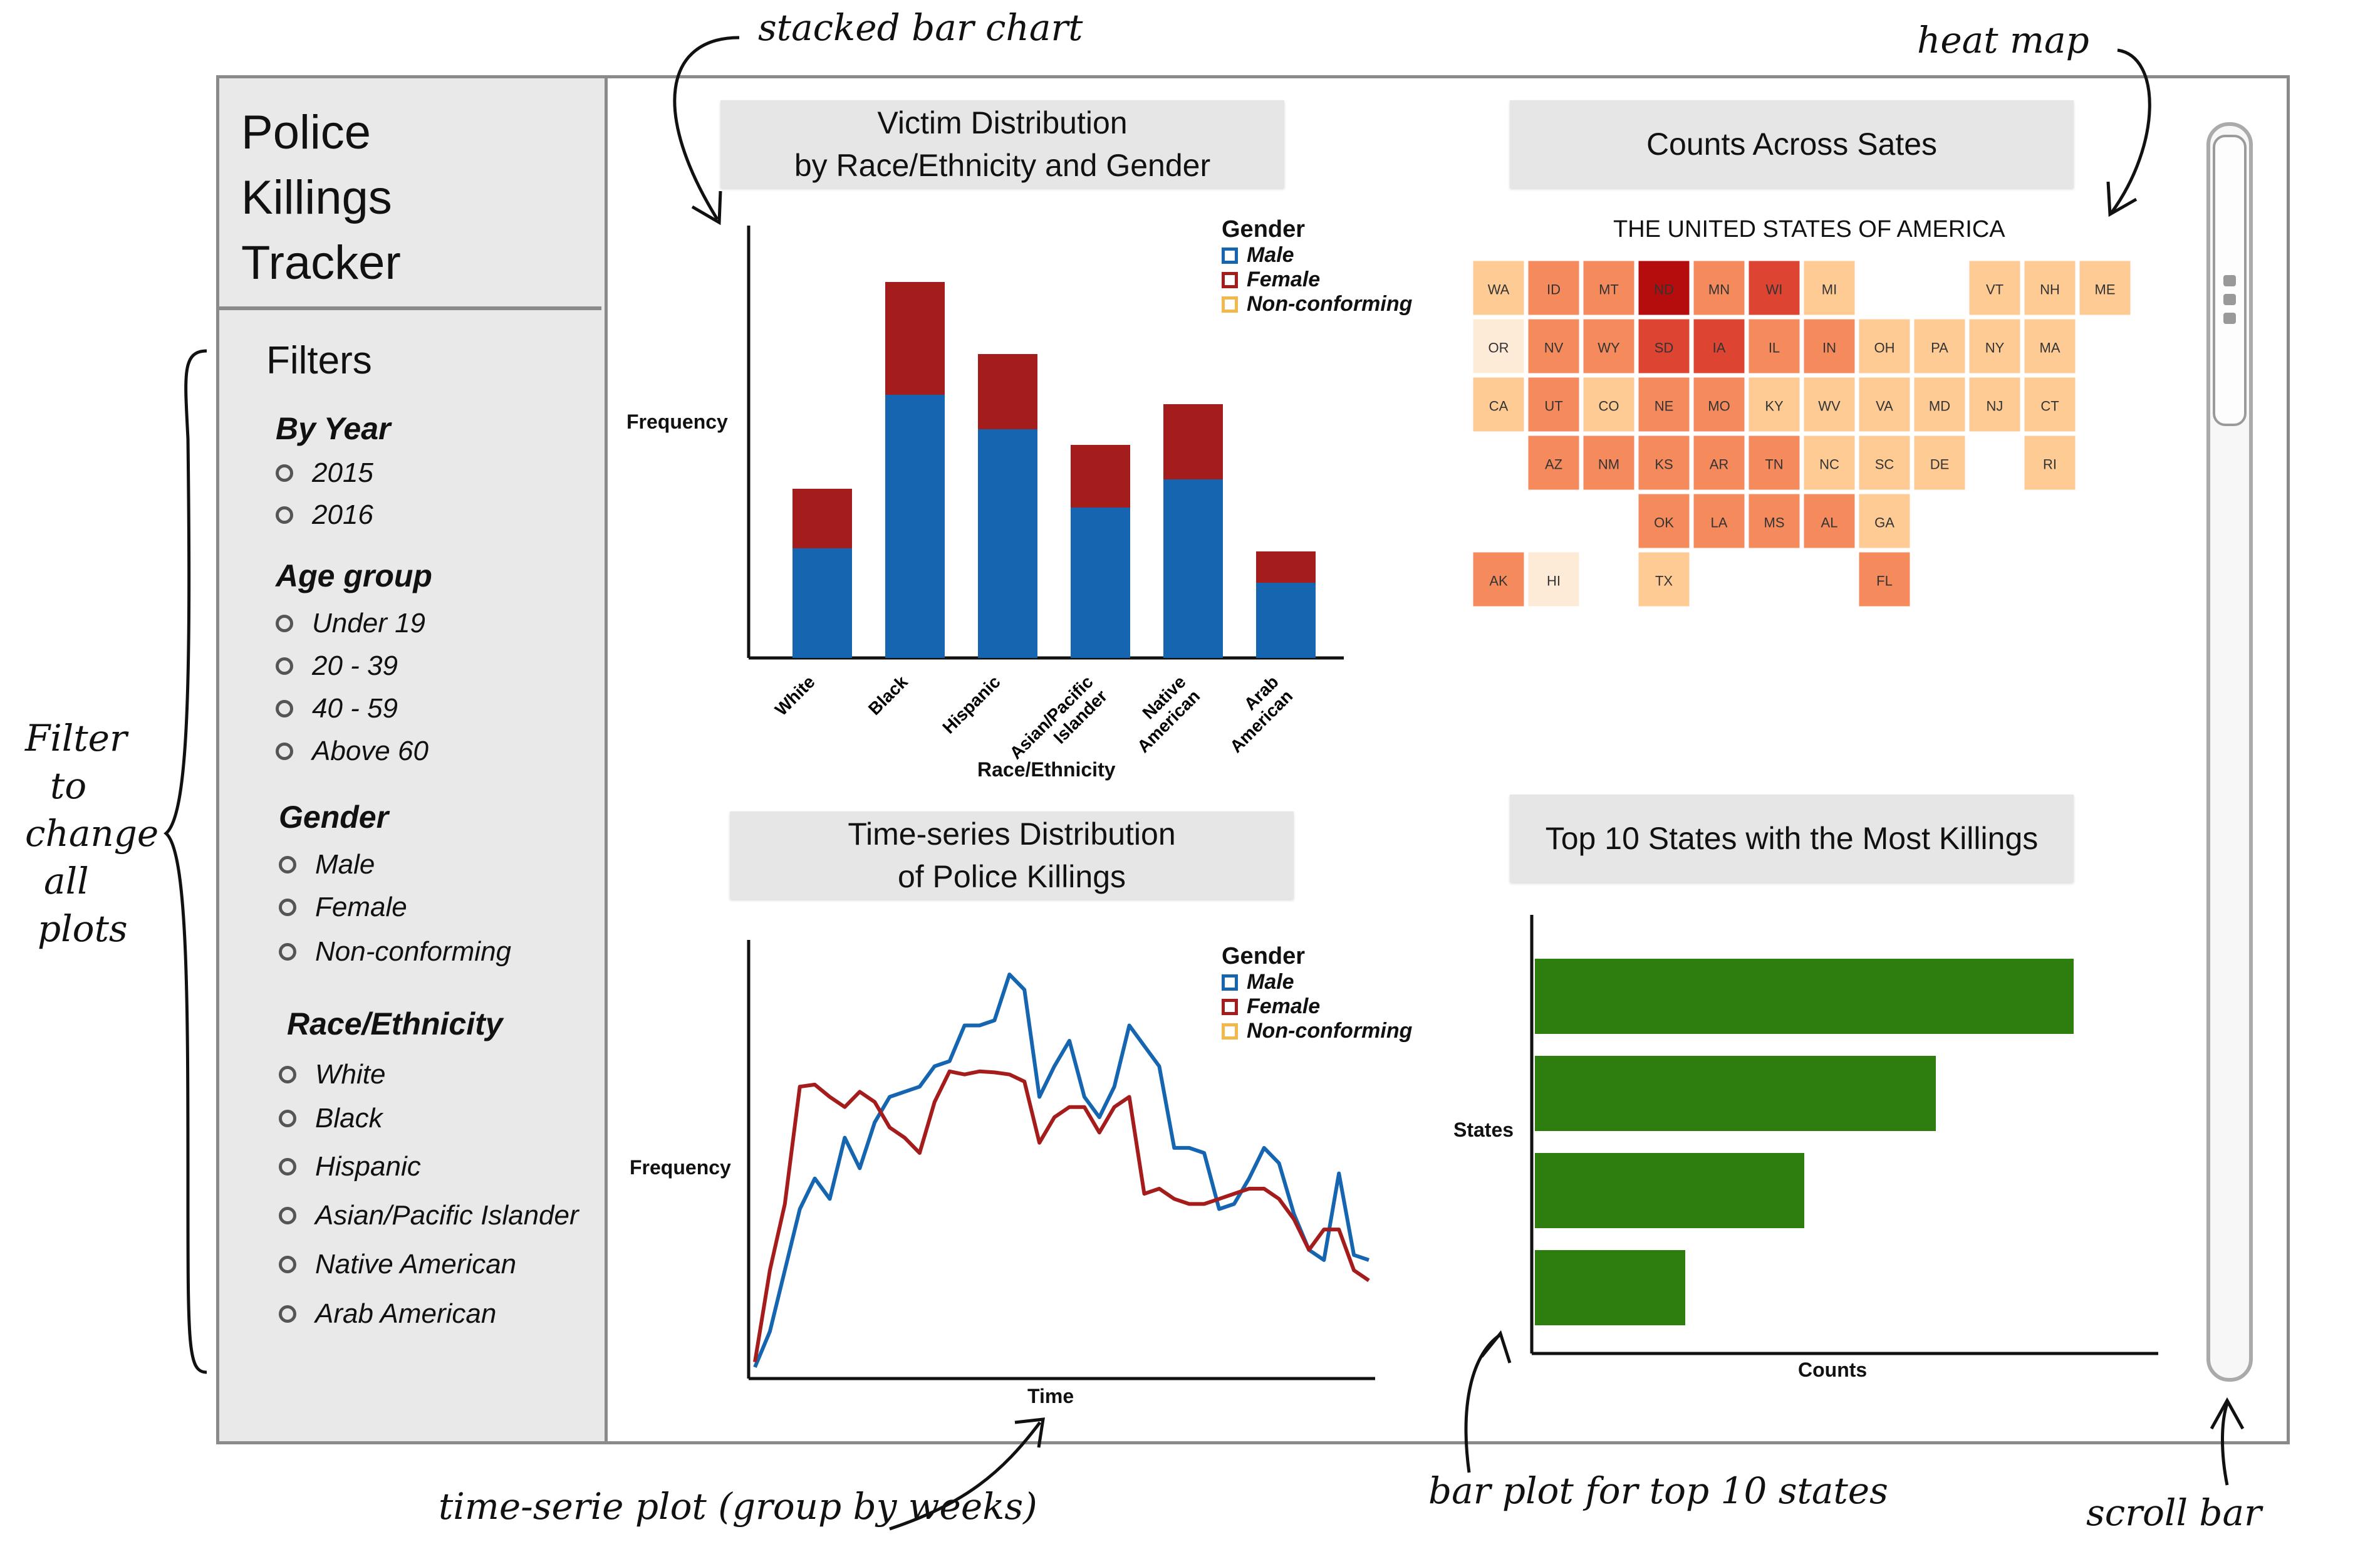 Image resolution: width=2380 pixels, height=1554 pixels. Describe the element at coordinates (1829, 464) in the screenshot. I see `state-label: NC` at that location.